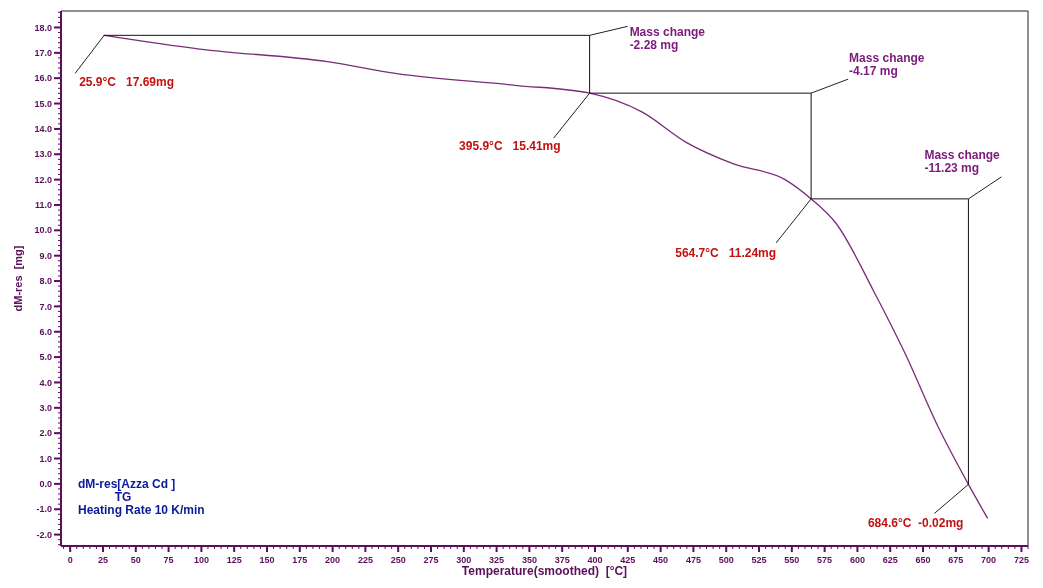  What do you see at coordinates (234, 560) in the screenshot?
I see `x-tick-label: 125` at bounding box center [234, 560].